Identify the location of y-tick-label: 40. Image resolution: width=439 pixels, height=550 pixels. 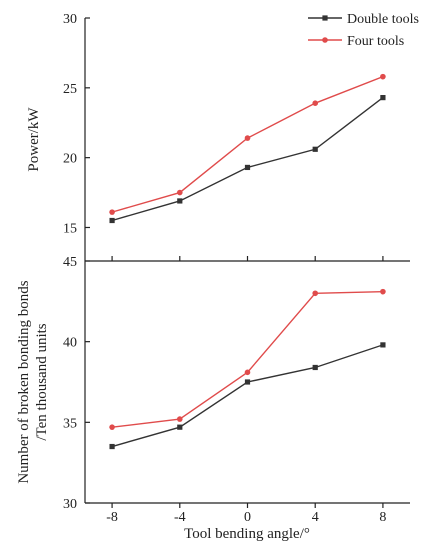
(70, 343).